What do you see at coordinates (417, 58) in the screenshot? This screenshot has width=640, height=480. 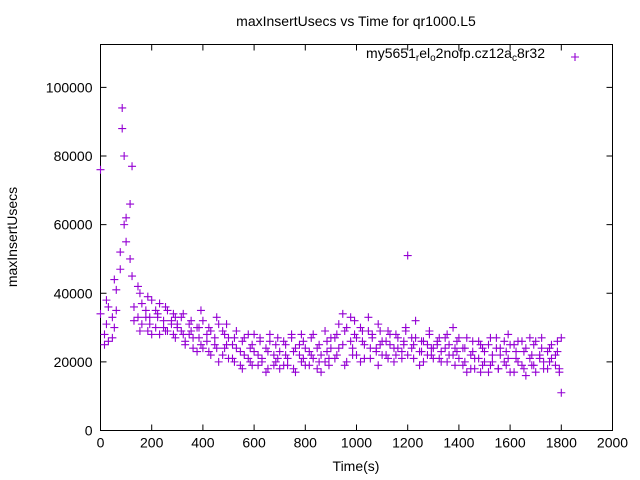 I see `legend-text-part: r` at bounding box center [417, 58].